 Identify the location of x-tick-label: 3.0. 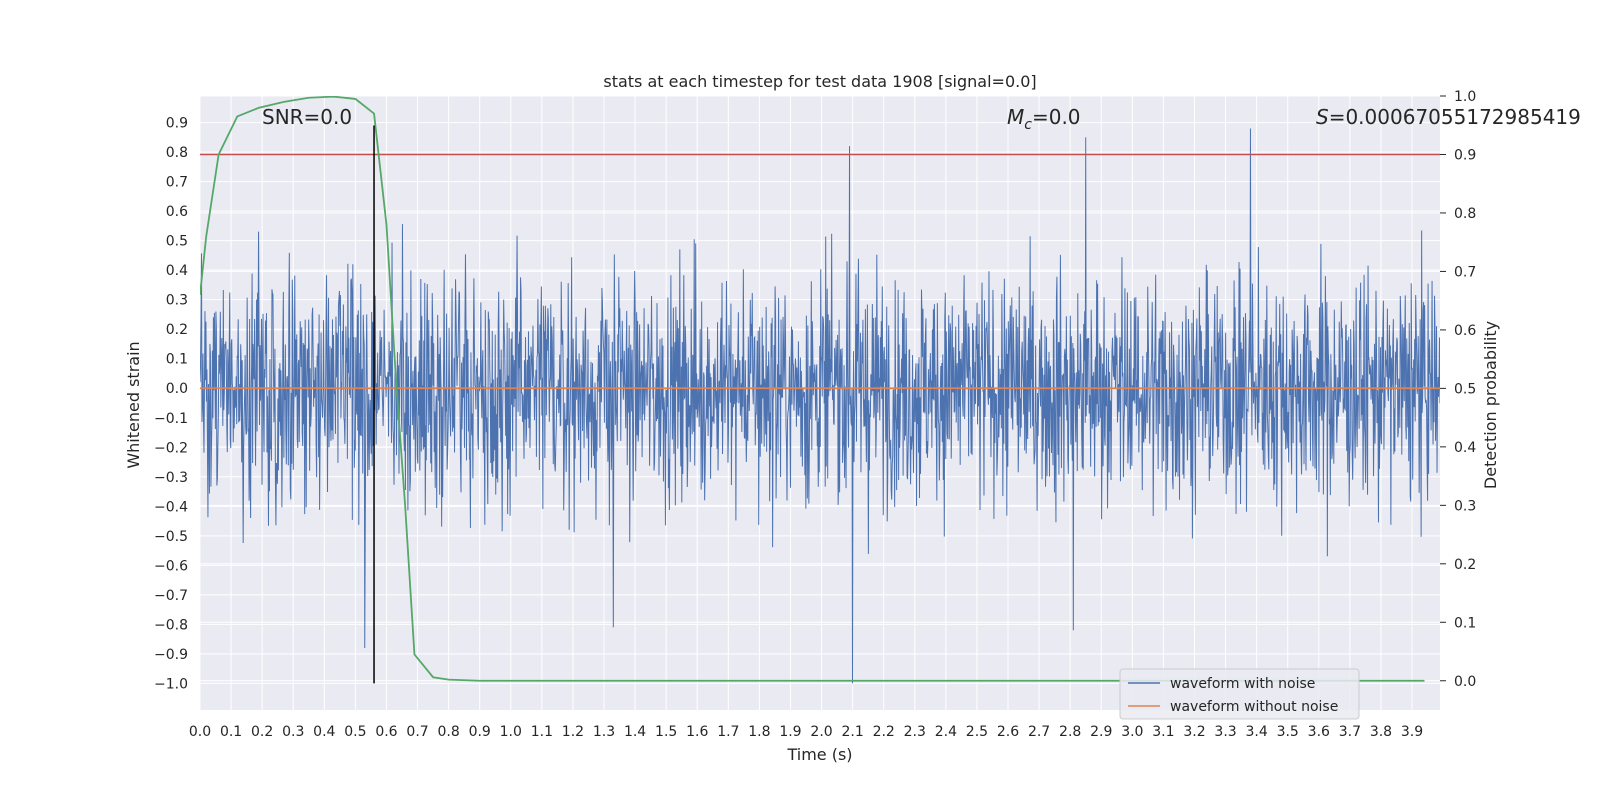
(1132, 732).